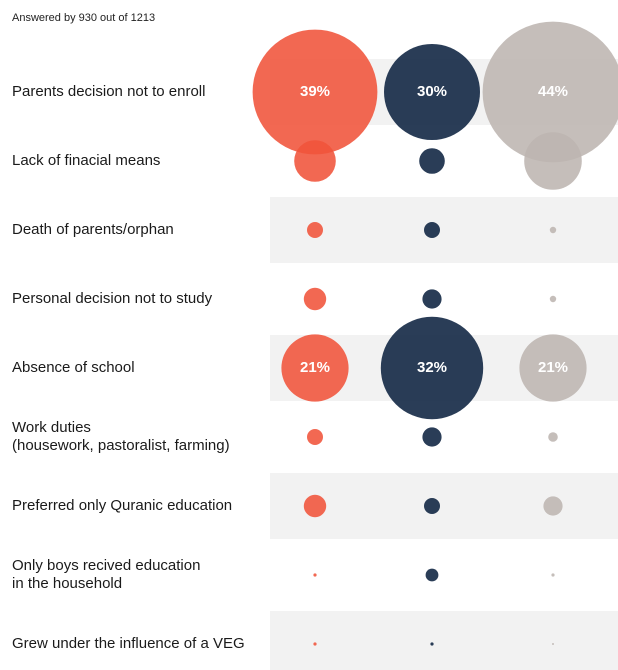  Describe the element at coordinates (112, 298) in the screenshot. I see `row-label: Personal decision not to study` at that location.